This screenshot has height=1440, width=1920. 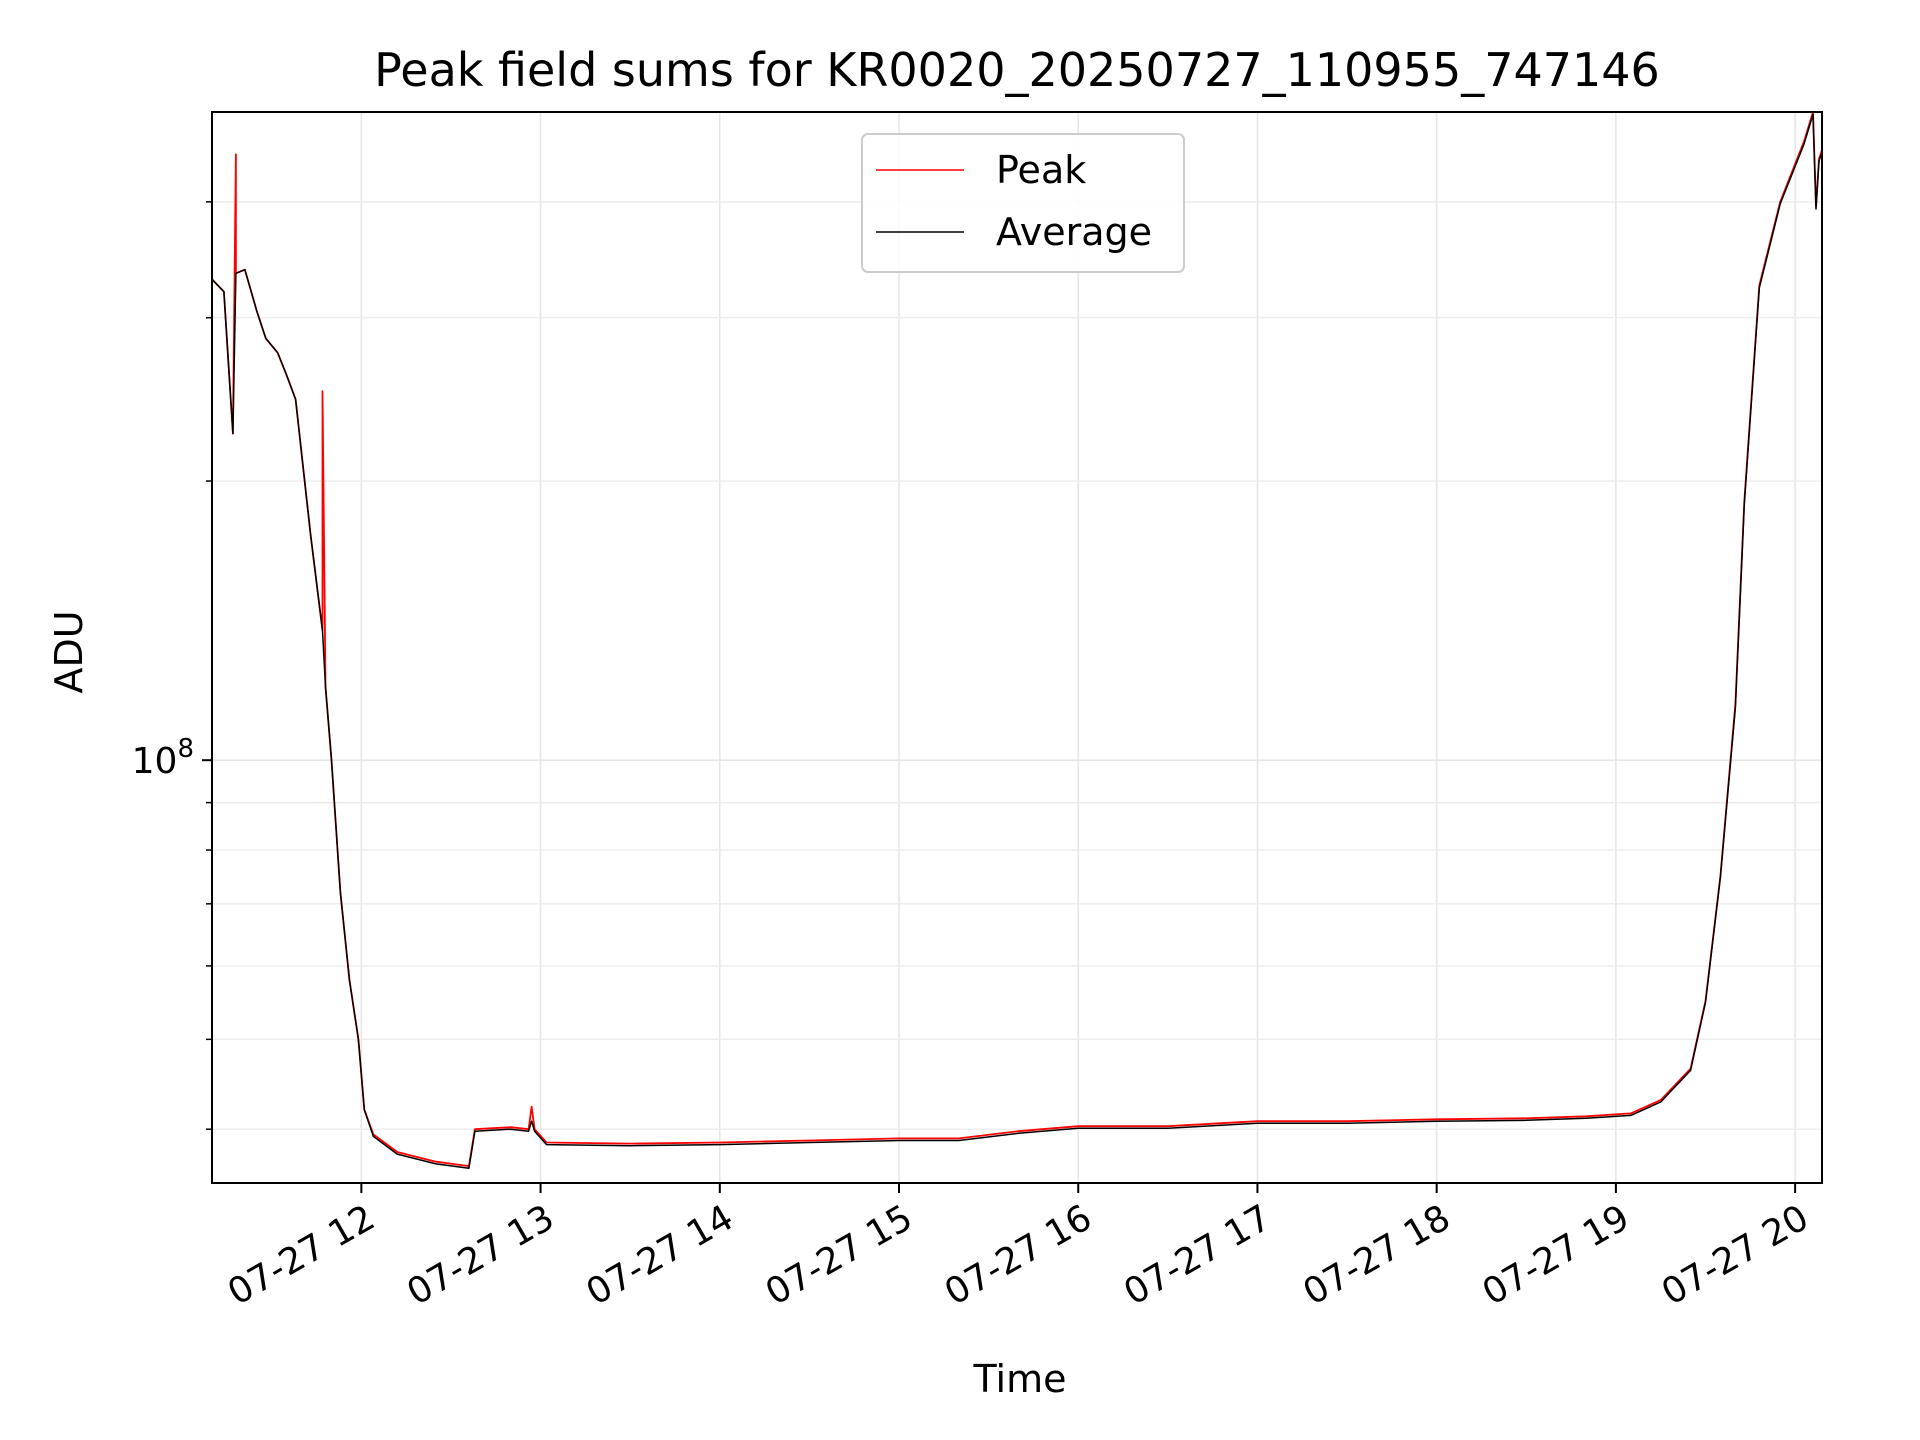 I want to click on legend-label-peak: Peak, so click(x=1041, y=170).